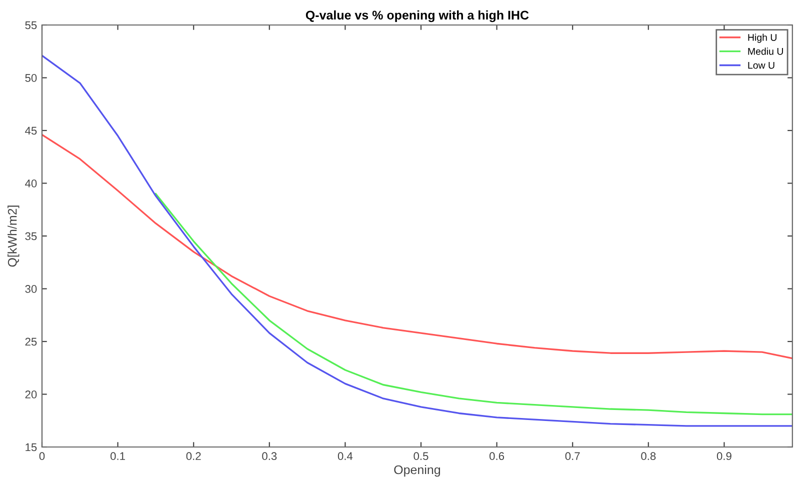 Image resolution: width=794 pixels, height=483 pixels. Describe the element at coordinates (31, 394) in the screenshot. I see `y-tick-label: 20` at that location.